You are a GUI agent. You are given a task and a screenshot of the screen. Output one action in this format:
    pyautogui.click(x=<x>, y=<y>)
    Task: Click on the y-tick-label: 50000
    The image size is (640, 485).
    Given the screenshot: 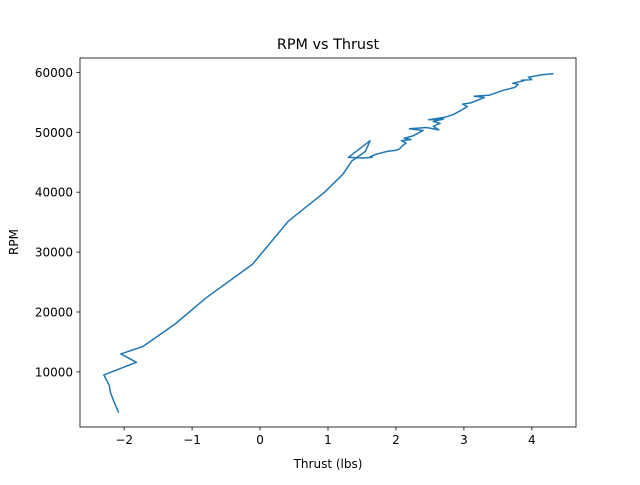 What is the action you would take?
    pyautogui.click(x=54, y=133)
    